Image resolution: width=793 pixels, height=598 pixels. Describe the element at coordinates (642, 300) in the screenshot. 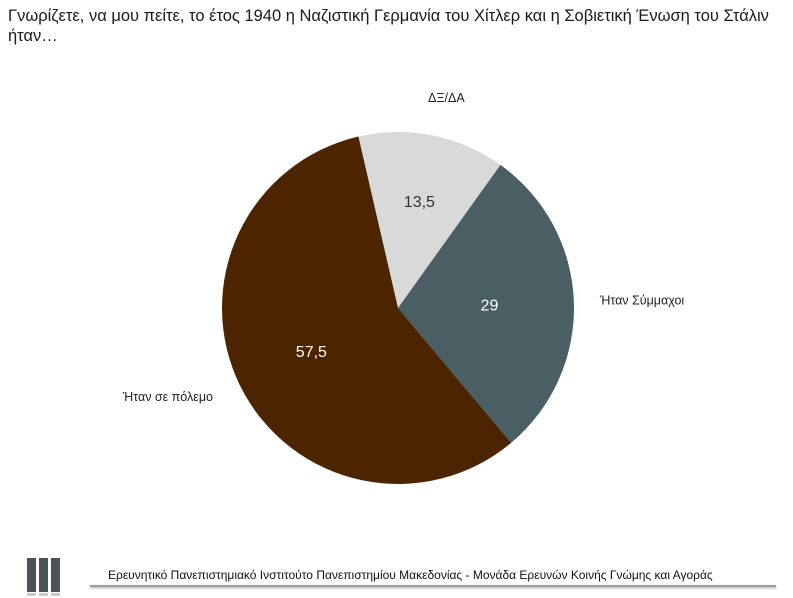

I see `pie-category-label: Ήταν Σύμμαχοι` at that location.